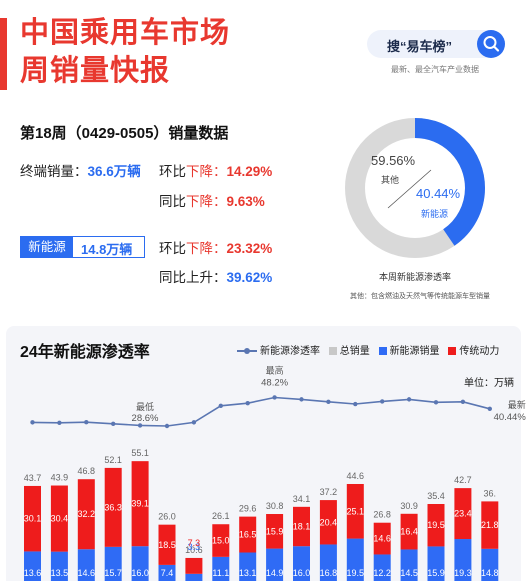 The width and height of the screenshot is (527, 581). What do you see at coordinates (167, 573) in the screenshot?
I see `nev-label: 7.4` at bounding box center [167, 573].